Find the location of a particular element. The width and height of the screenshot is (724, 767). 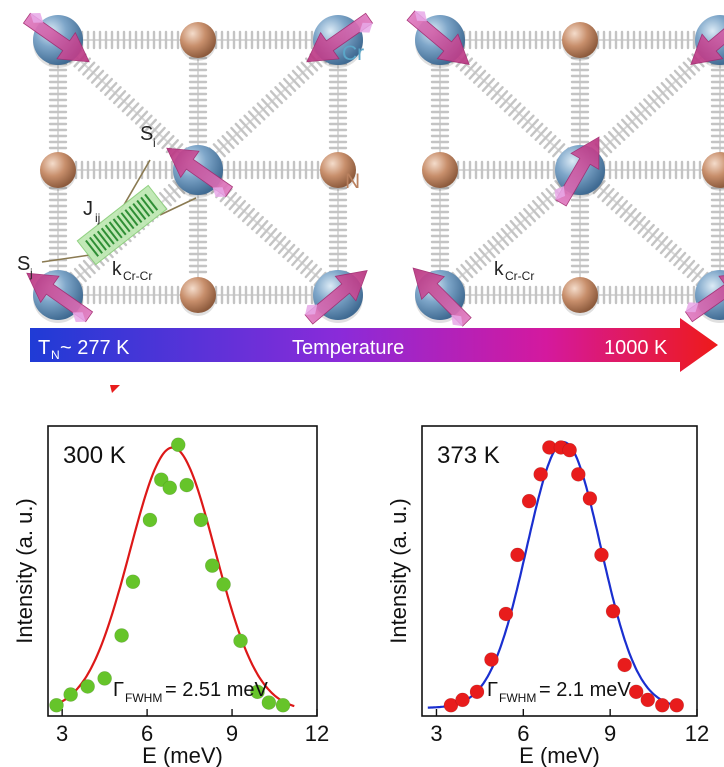

exchange-label: J ij is located at coordinates (91, 211).